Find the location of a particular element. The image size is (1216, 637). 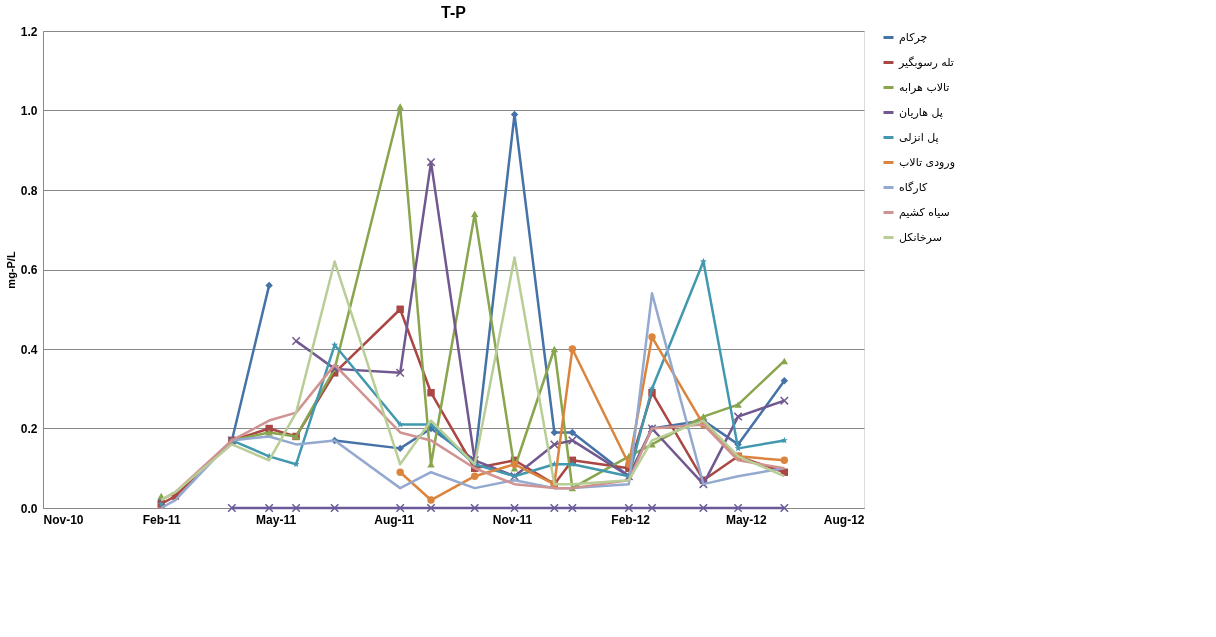

legend-label: سرخانکل is located at coordinates (920, 237).